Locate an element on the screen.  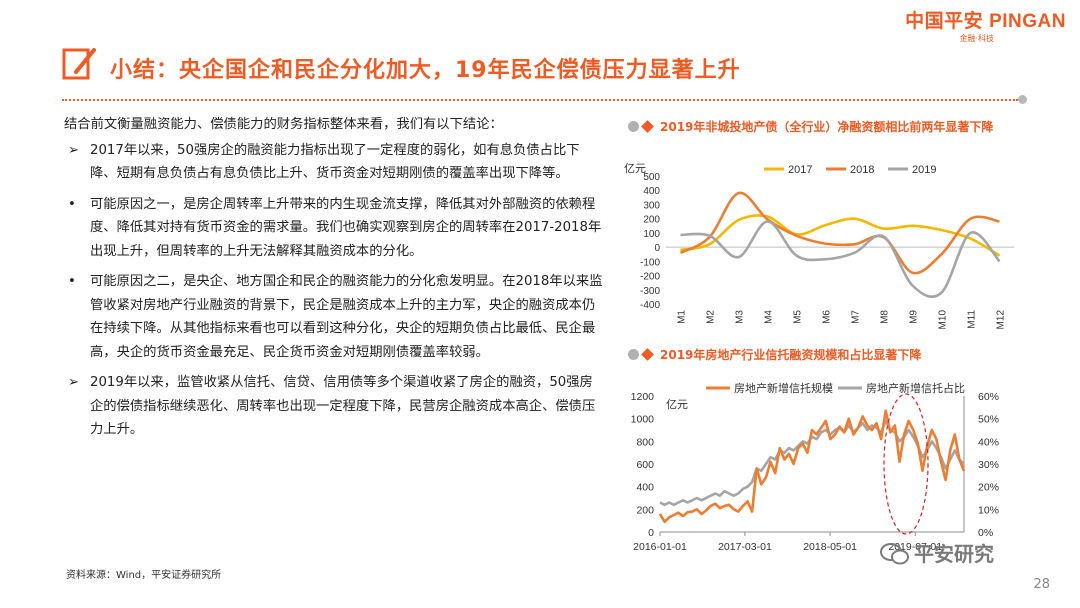
chart1-xtick-label: M2 is located at coordinates (711, 317).